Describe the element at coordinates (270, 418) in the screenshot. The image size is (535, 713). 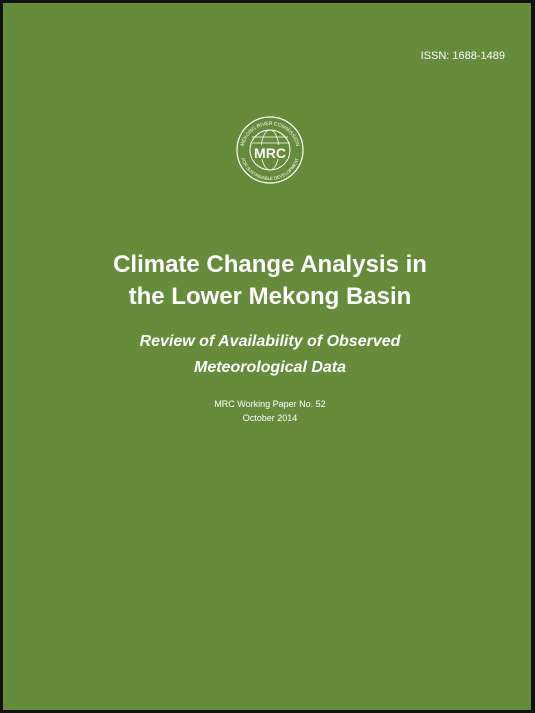
I see `date: October 2014` at that location.